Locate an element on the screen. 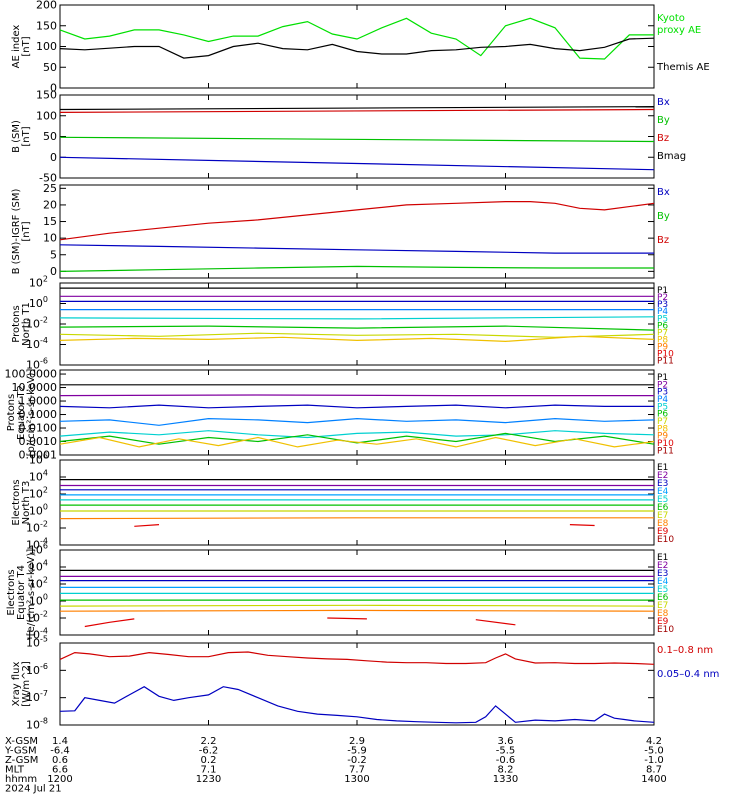  panel-frame-bdiff is located at coordinates (357, 231).